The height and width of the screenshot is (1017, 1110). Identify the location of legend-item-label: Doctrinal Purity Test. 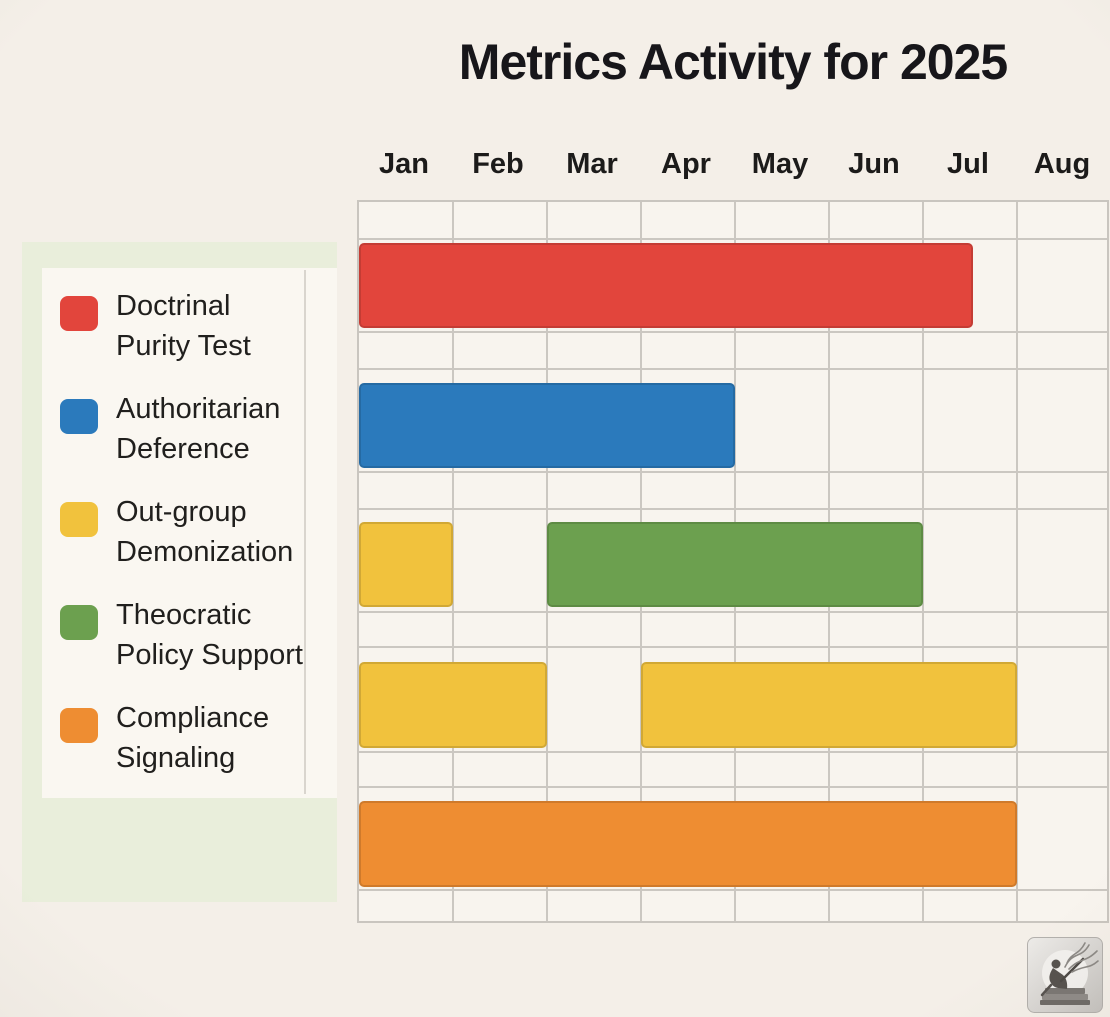
(183, 326).